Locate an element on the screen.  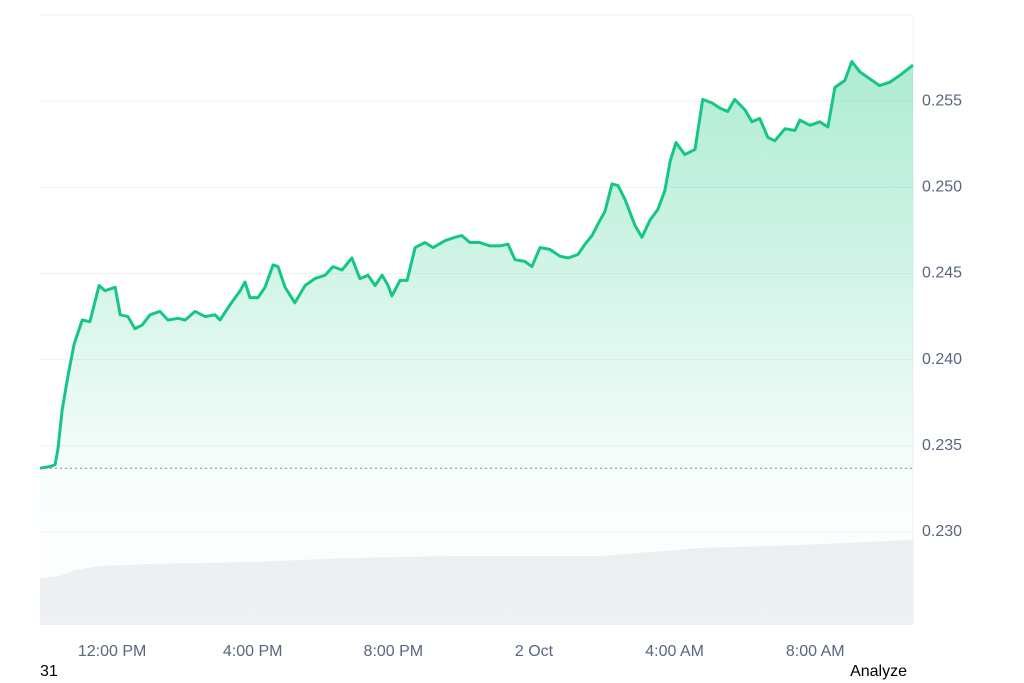
x-tick-label: 12:00 PM is located at coordinates (112, 651).